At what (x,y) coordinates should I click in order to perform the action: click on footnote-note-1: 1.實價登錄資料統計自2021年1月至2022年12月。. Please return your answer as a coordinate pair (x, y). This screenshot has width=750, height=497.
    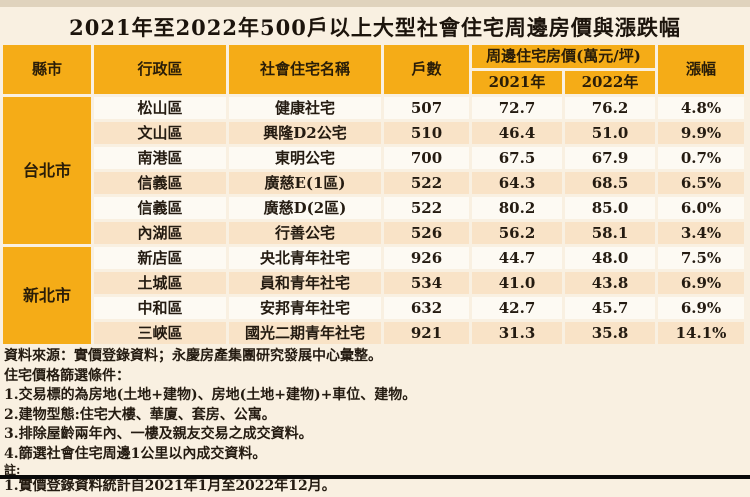
    Looking at the image, I should click on (170, 486).